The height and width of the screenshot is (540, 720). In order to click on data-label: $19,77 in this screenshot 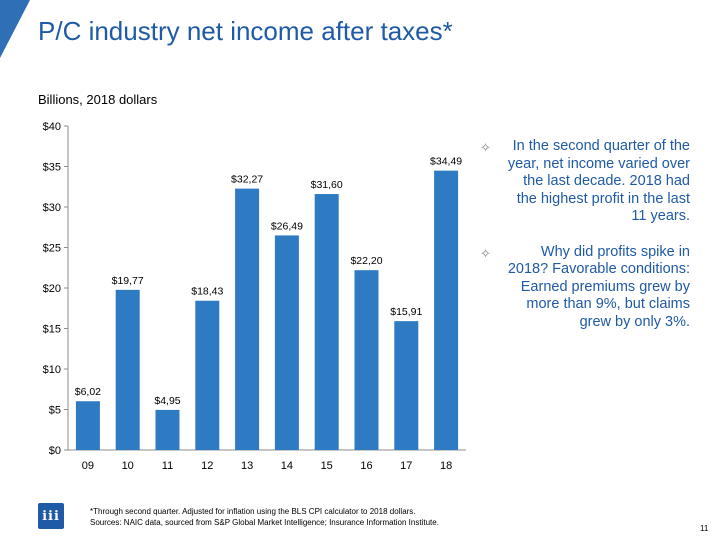, I will do `click(128, 281)`.